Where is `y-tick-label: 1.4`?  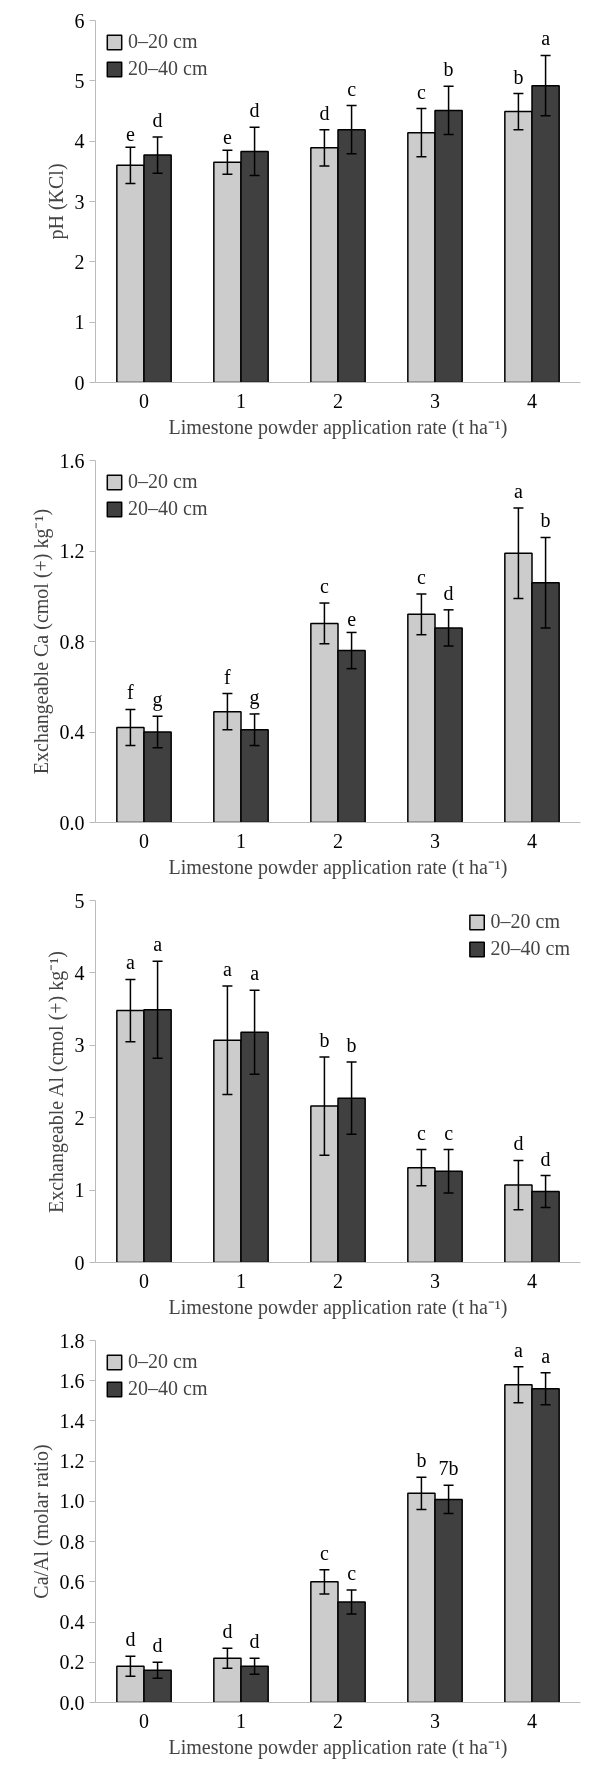 y-tick-label: 1.4 is located at coordinates (72, 1420).